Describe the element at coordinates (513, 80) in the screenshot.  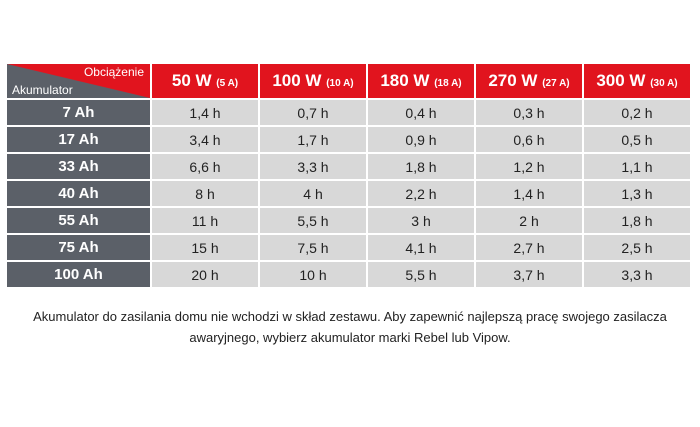
I see `column-power: 270 W` at that location.